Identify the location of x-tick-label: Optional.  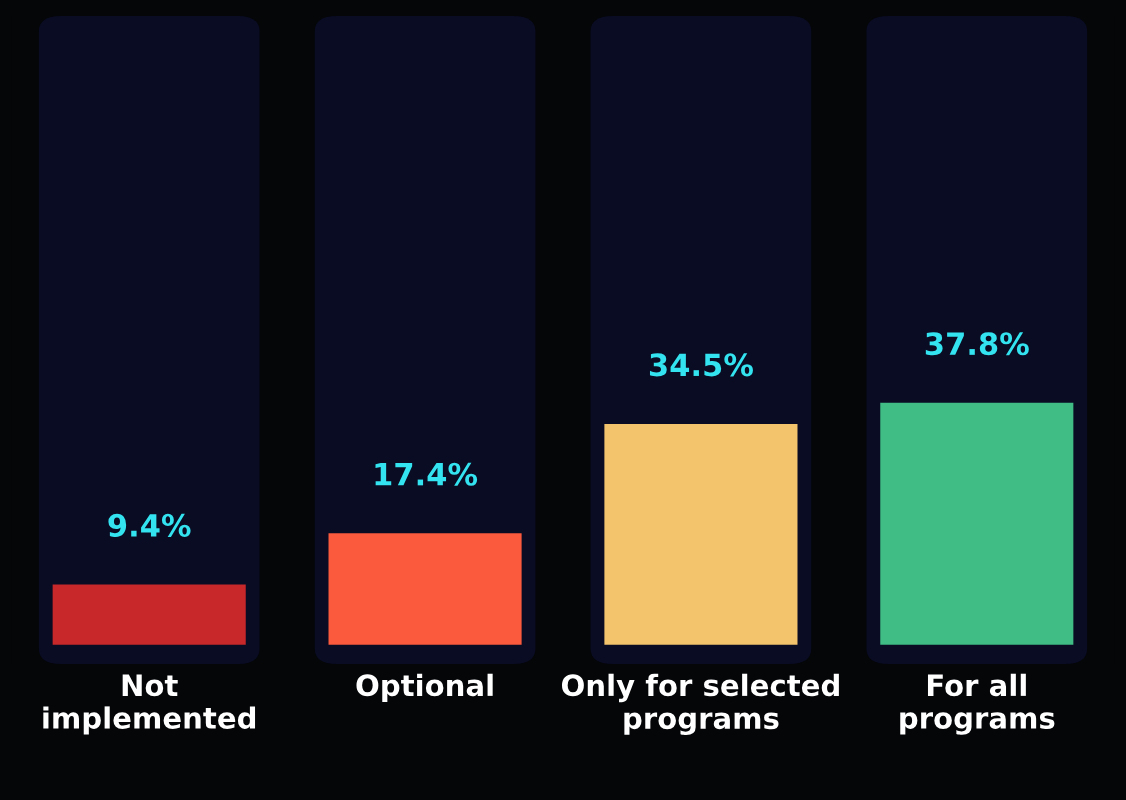
(424, 687).